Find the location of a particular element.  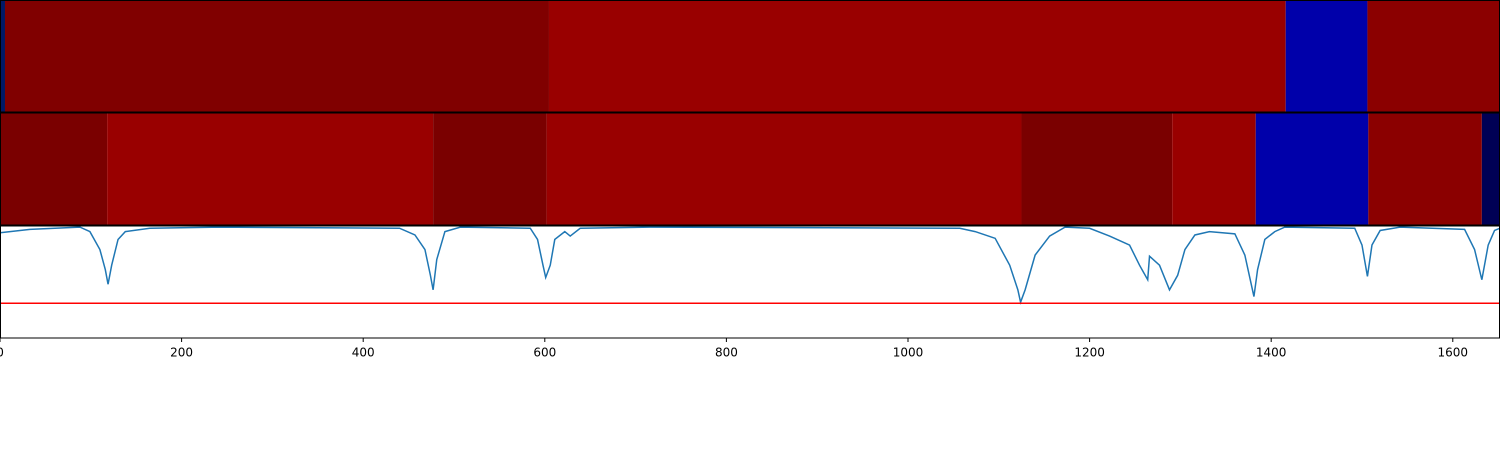

x-tick-label: 1400 is located at coordinates (1271, 353).